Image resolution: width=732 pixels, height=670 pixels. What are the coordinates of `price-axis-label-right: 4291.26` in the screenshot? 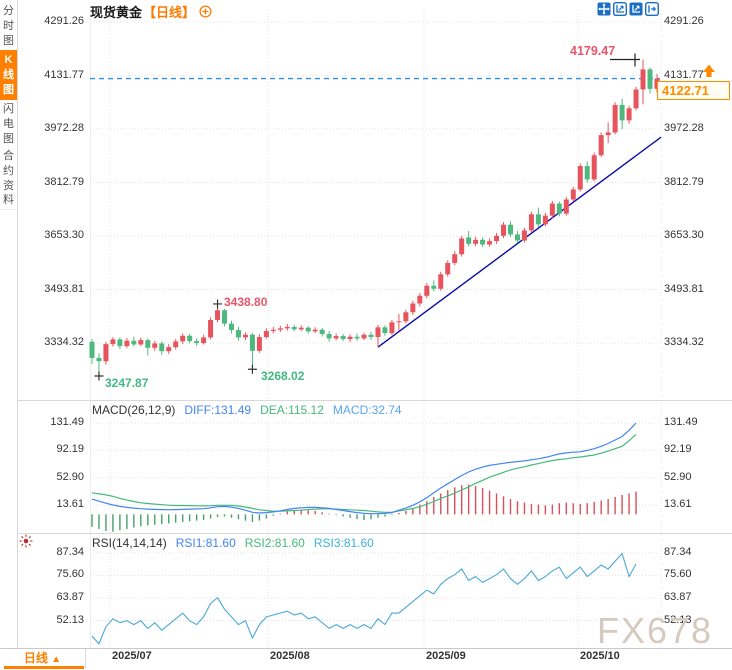 It's located at (684, 21).